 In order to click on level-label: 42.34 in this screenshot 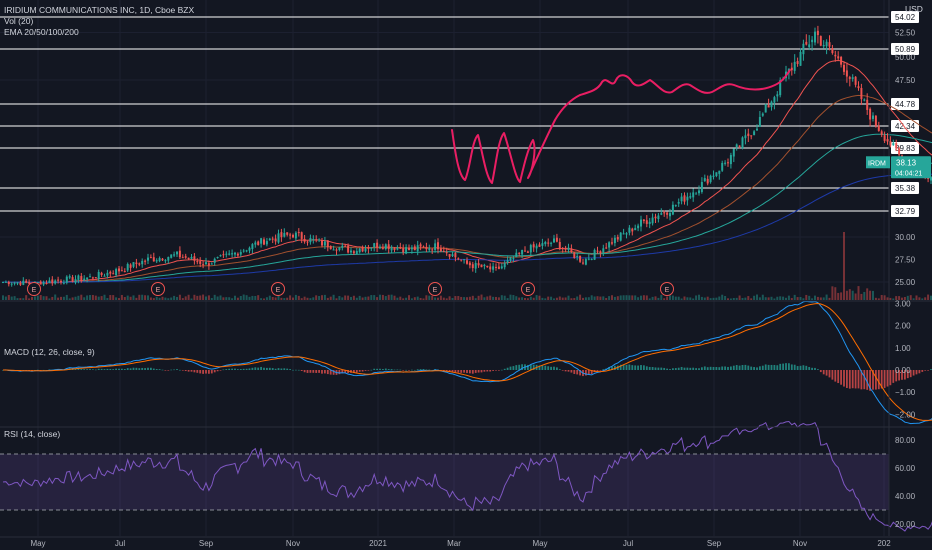, I will do `click(905, 126)`.